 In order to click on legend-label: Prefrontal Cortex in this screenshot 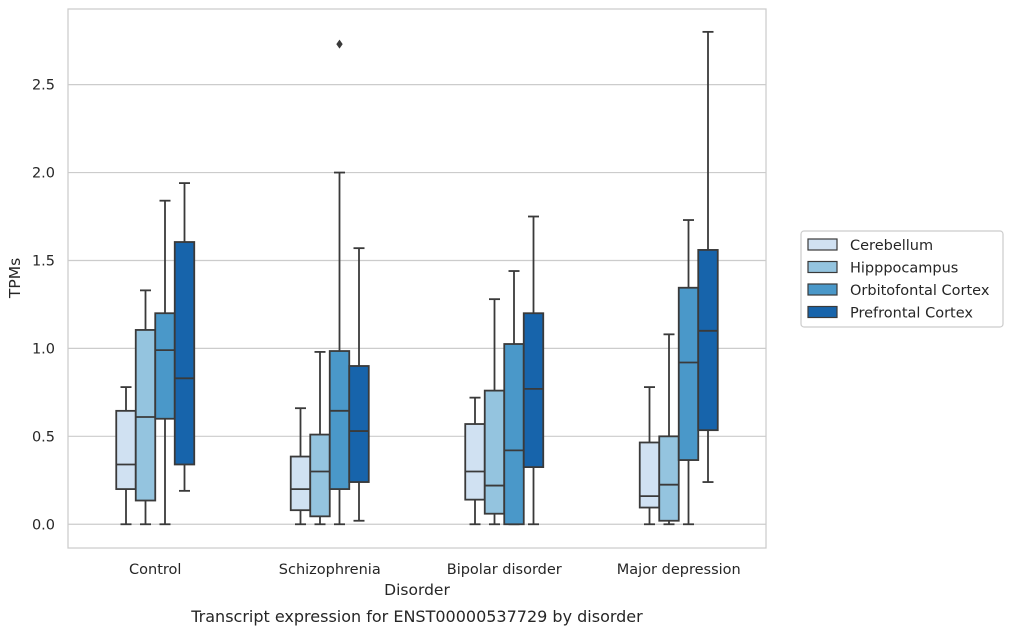, I will do `click(911, 314)`.